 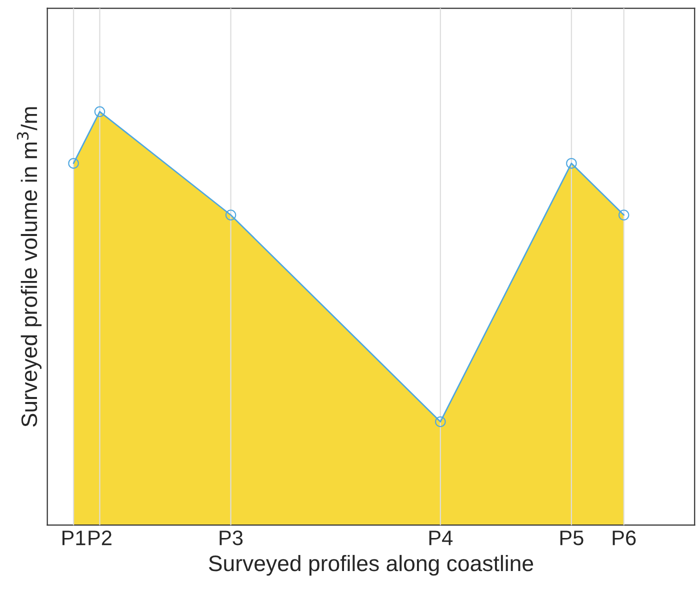 I want to click on x-tick-label: P1, so click(x=74, y=538).